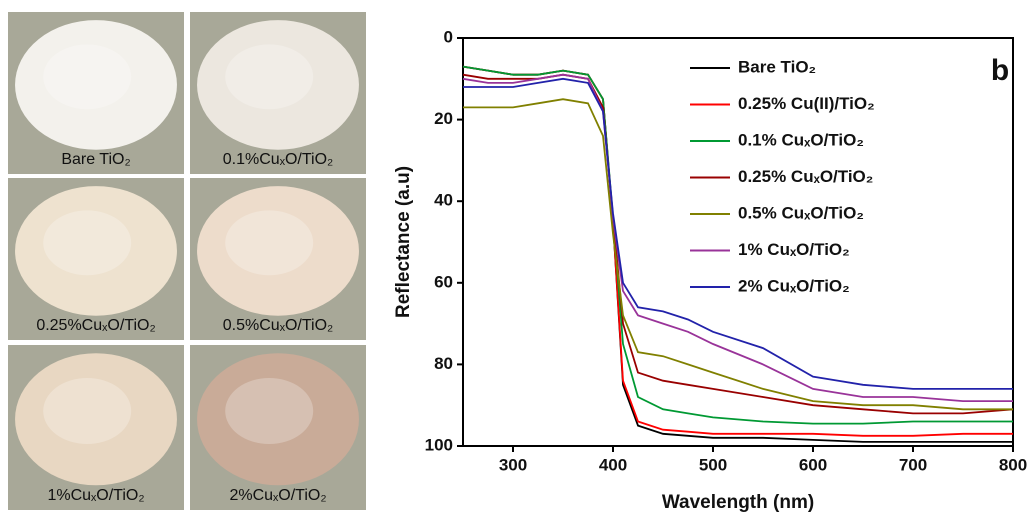  Describe the element at coordinates (794, 249) in the screenshot. I see `legend-label: 1% CuₓO/TiO₂` at that location.